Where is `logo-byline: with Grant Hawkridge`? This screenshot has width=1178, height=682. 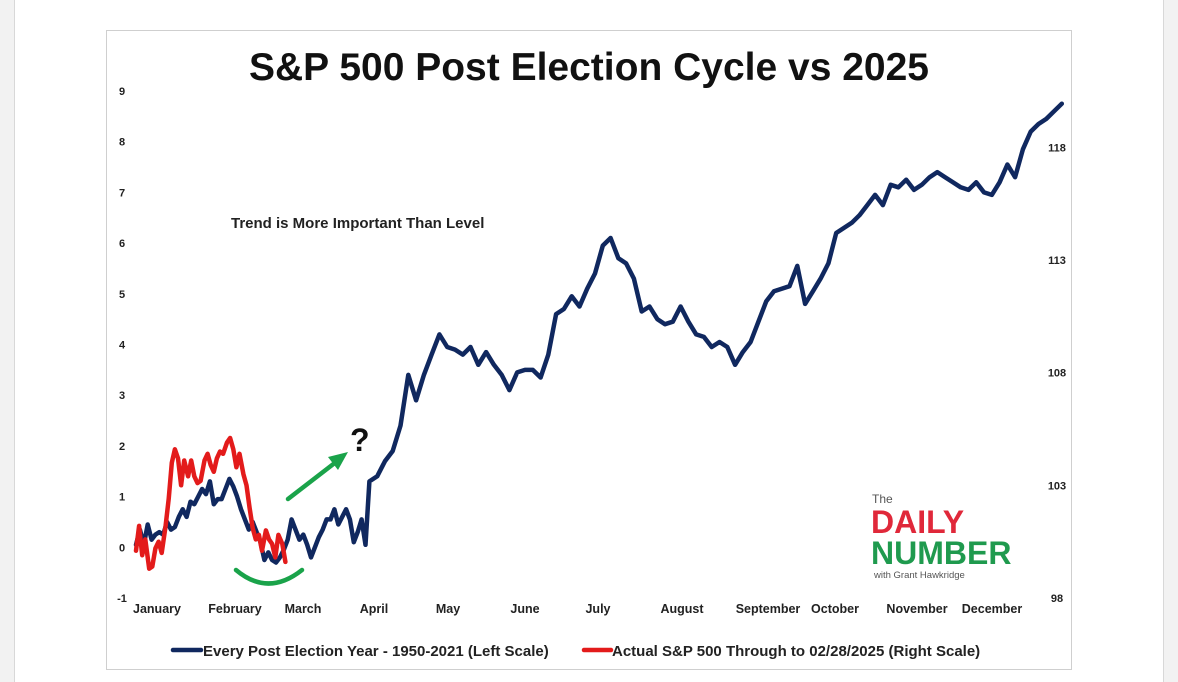
logo-byline: with Grant Hawkridge is located at coordinates (919, 575).